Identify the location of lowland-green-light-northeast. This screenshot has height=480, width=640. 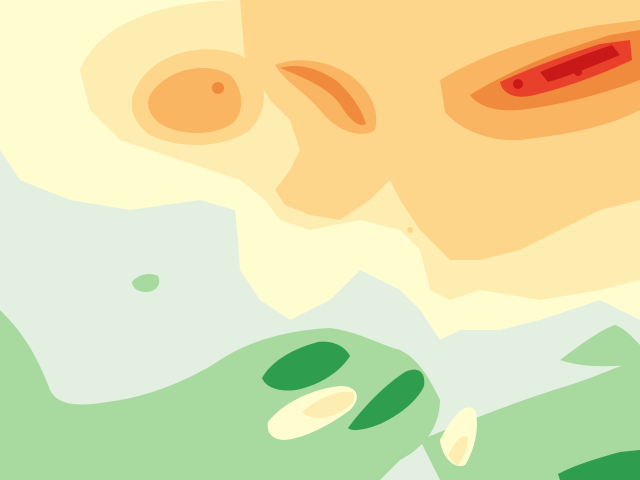
(600, 346).